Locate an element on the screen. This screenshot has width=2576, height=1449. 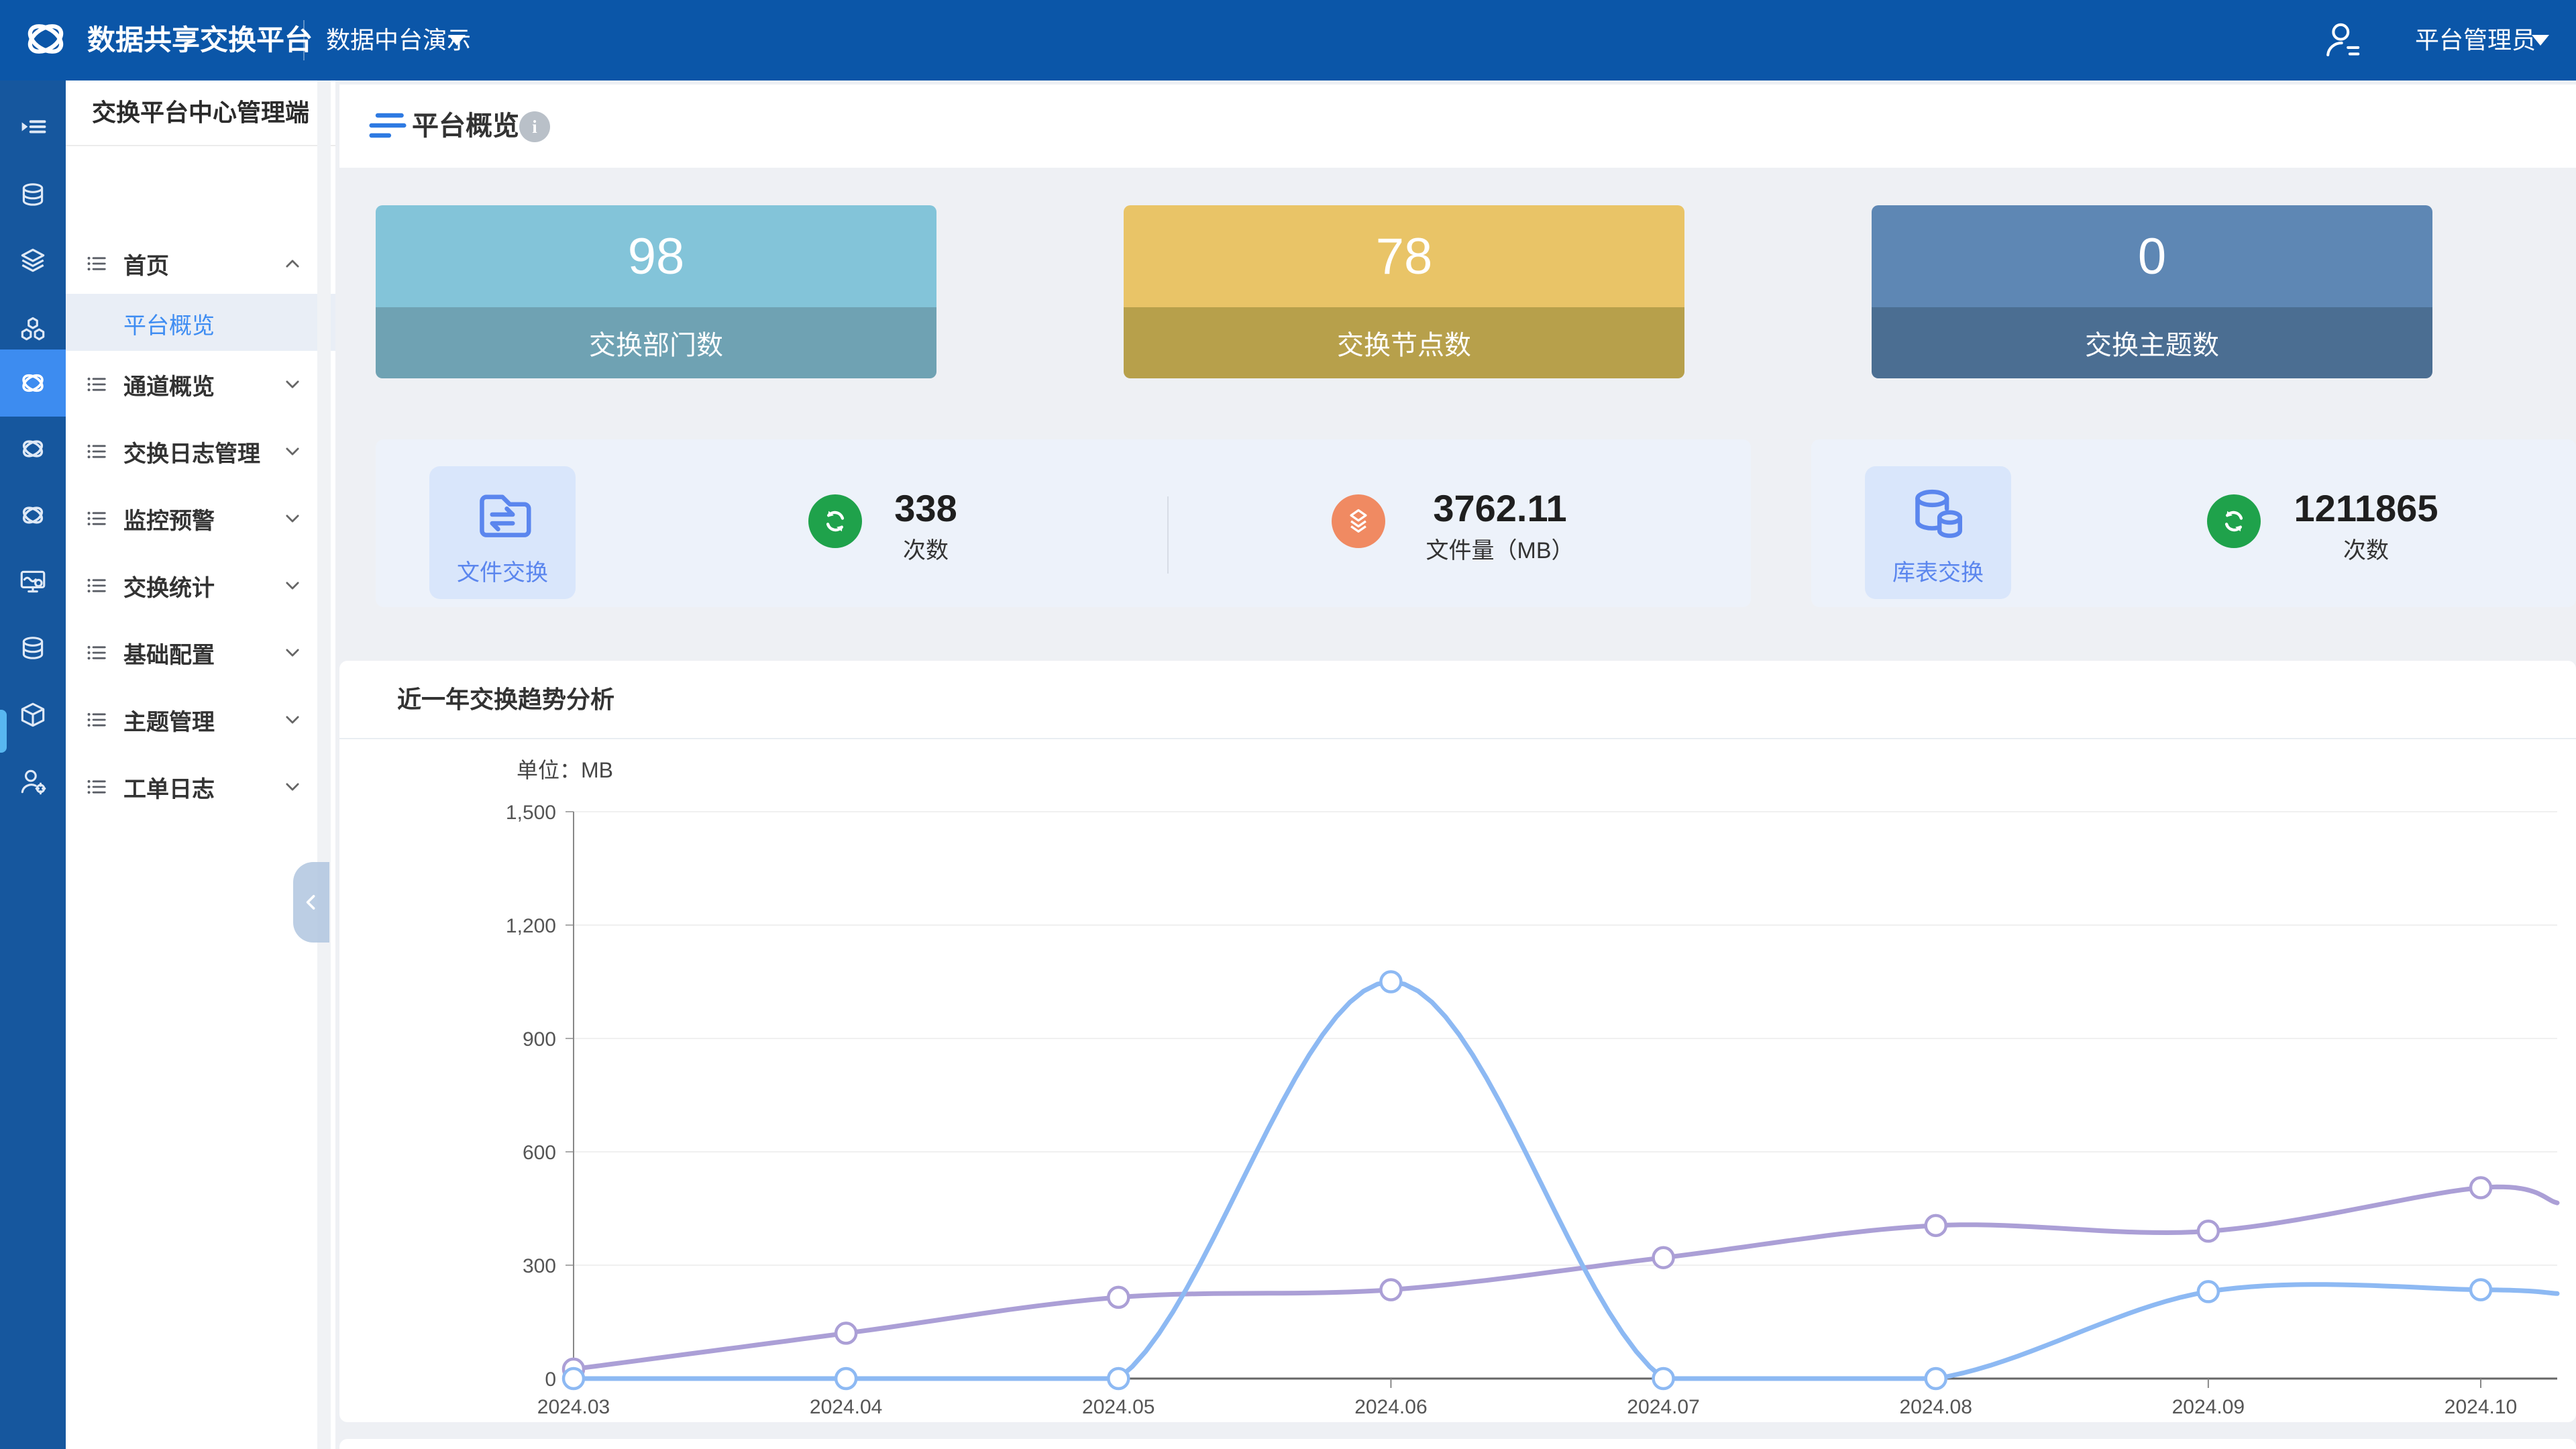
sidebar-item-monitor-alerts: 监控预警 is located at coordinates (200, 518).